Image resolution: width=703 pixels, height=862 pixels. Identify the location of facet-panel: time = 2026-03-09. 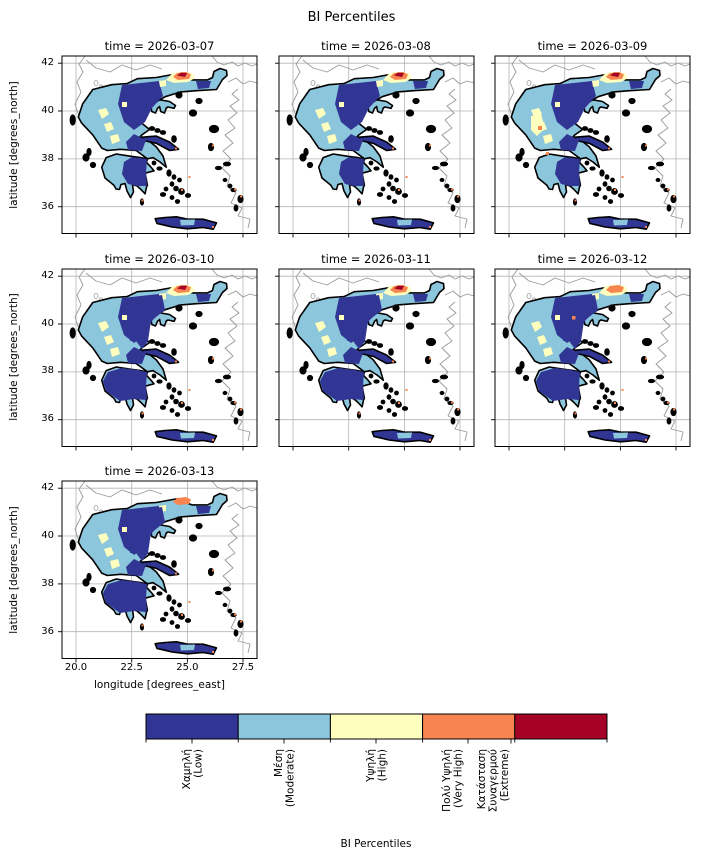
(591, 138).